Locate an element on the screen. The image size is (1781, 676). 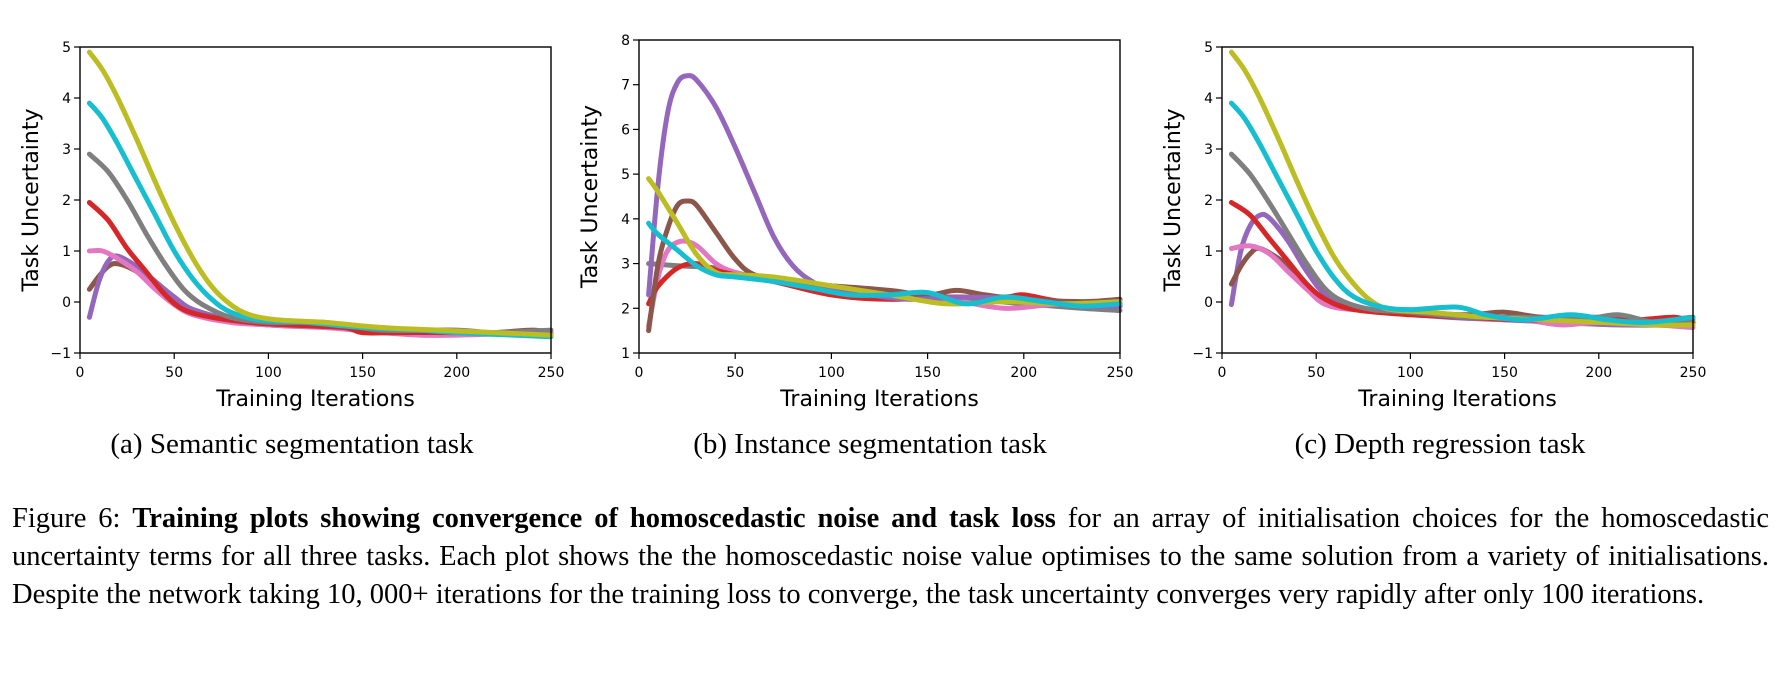
y-tick-label: 7 is located at coordinates (625, 86).